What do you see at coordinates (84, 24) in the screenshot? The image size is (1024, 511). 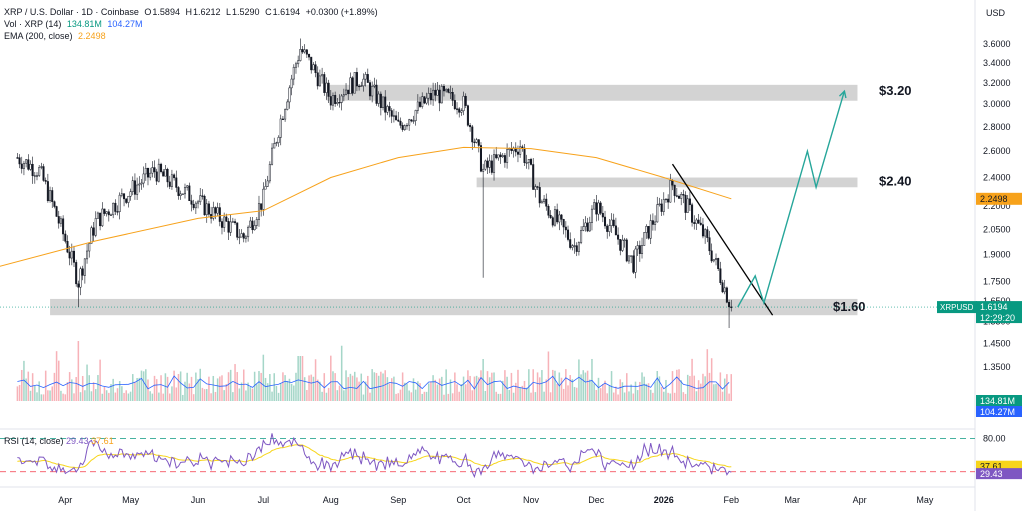 I see `volume-value: 134.81M` at bounding box center [84, 24].